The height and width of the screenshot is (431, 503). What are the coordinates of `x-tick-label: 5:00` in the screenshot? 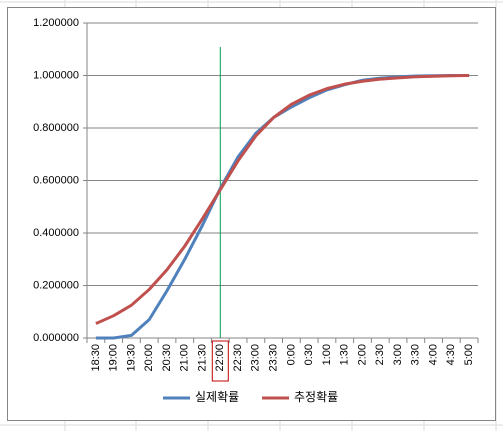 It's located at (469, 354).